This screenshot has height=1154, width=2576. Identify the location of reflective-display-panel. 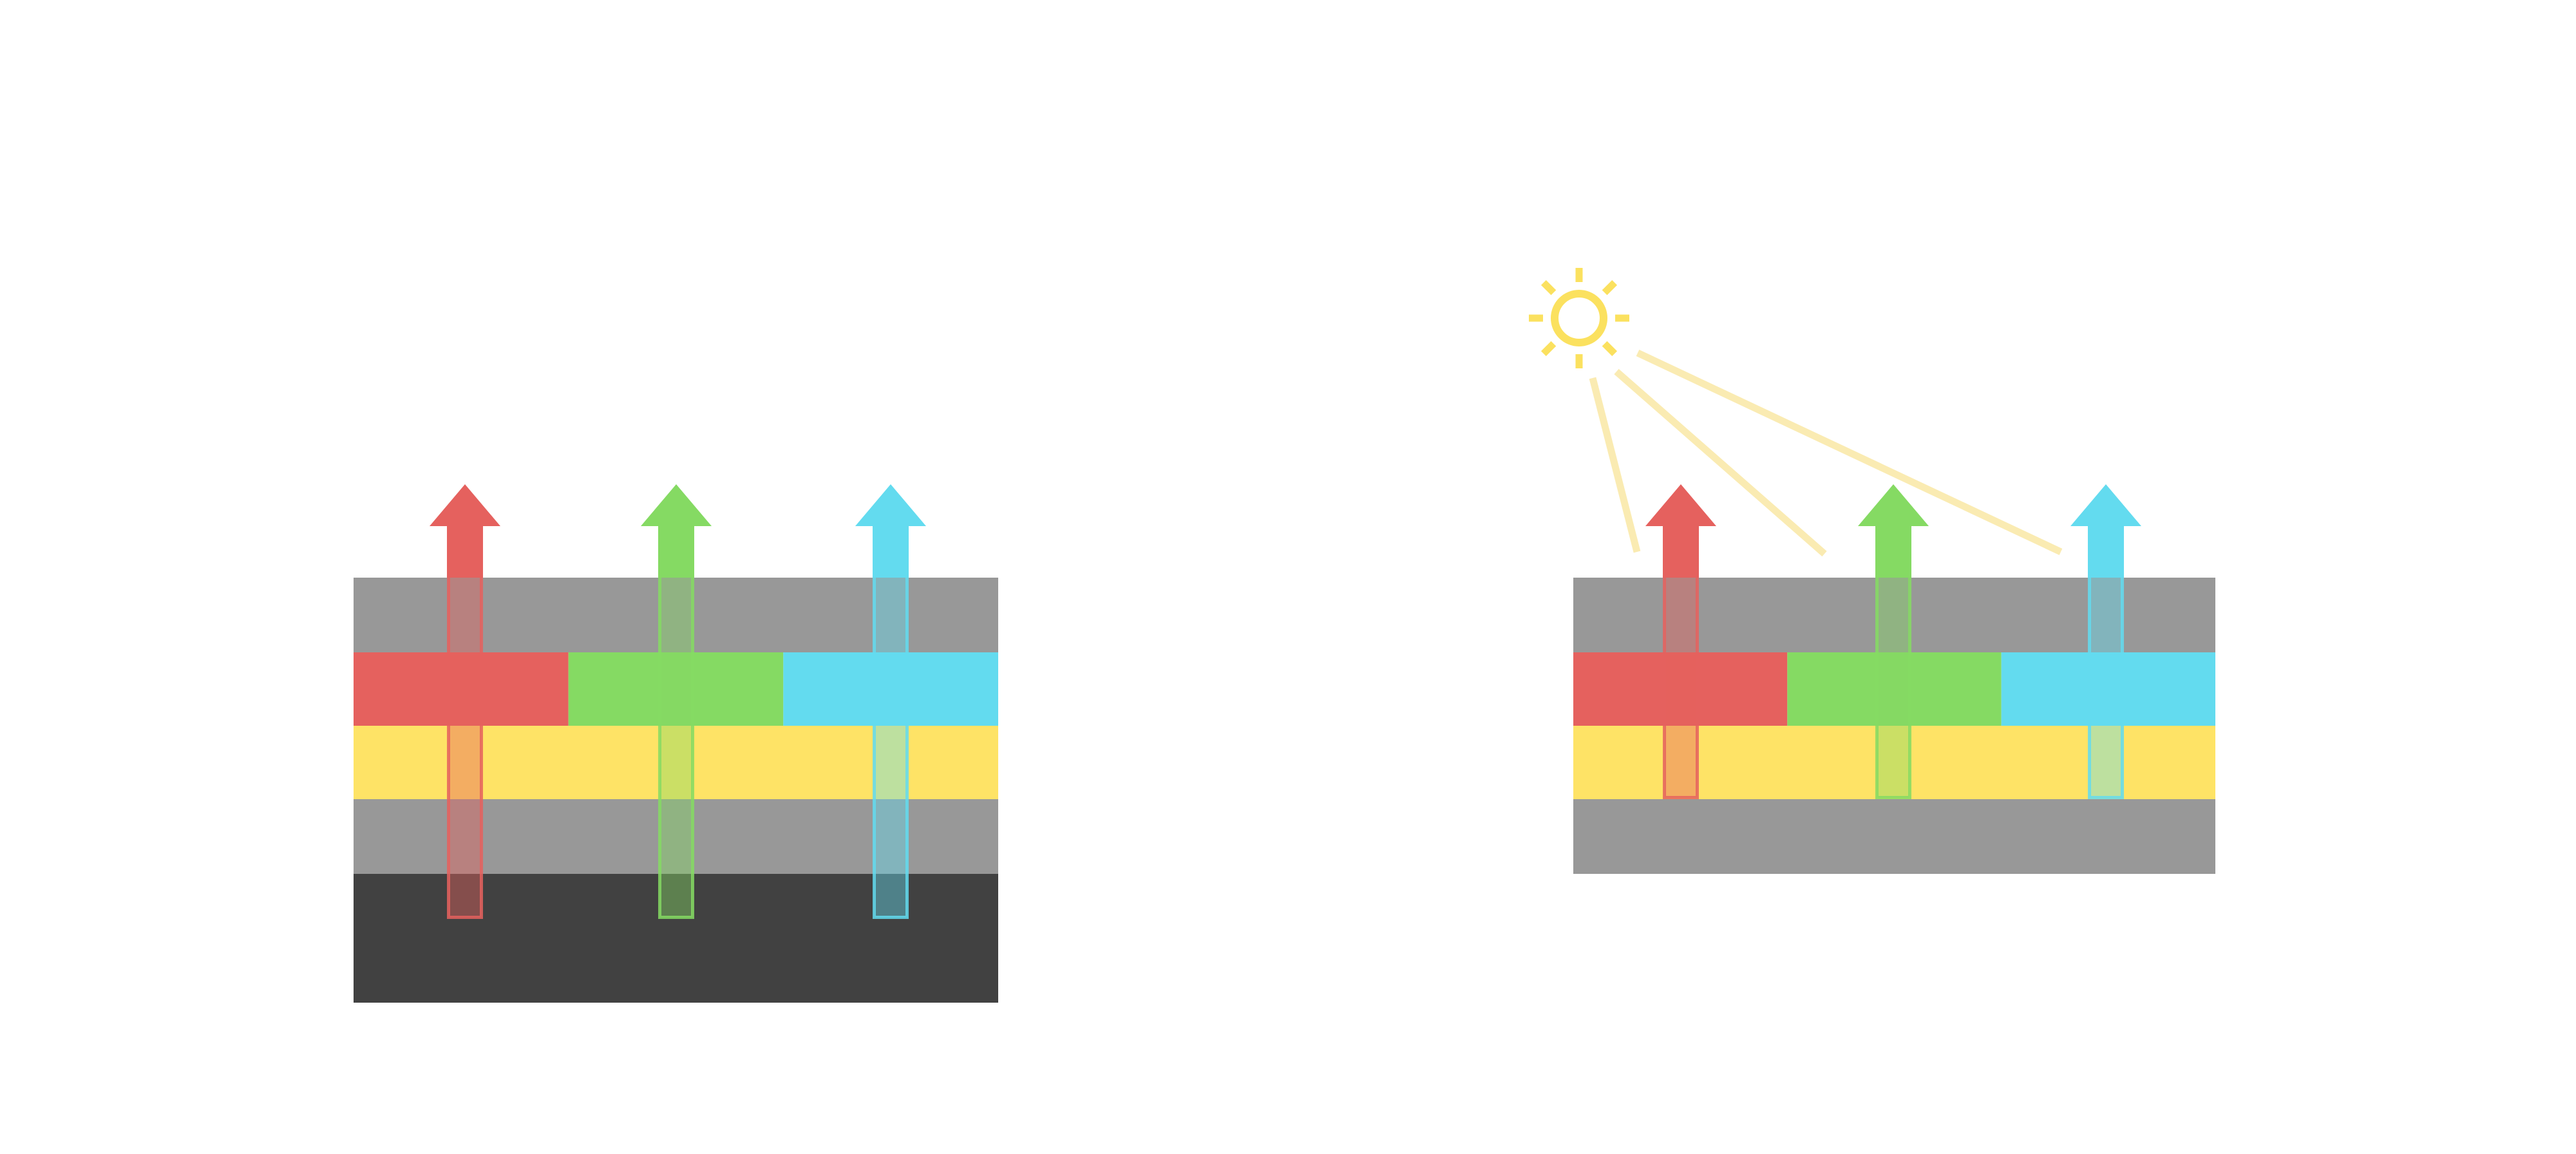
(1872, 571).